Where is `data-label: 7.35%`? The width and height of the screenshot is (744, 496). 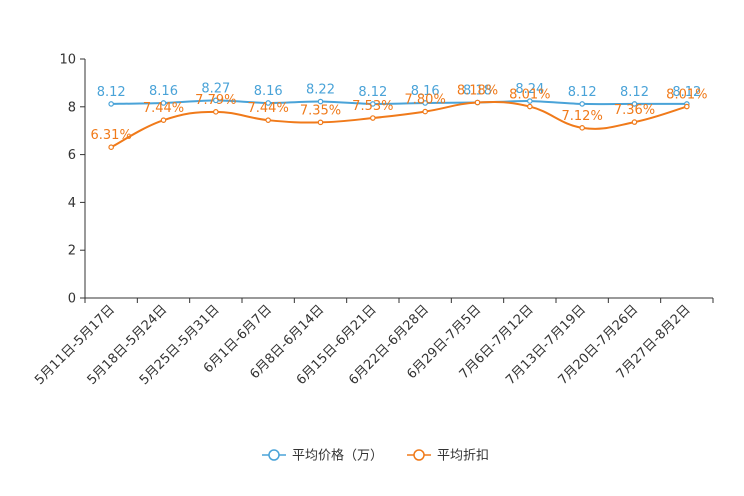
data-label: 7.35% is located at coordinates (320, 110).